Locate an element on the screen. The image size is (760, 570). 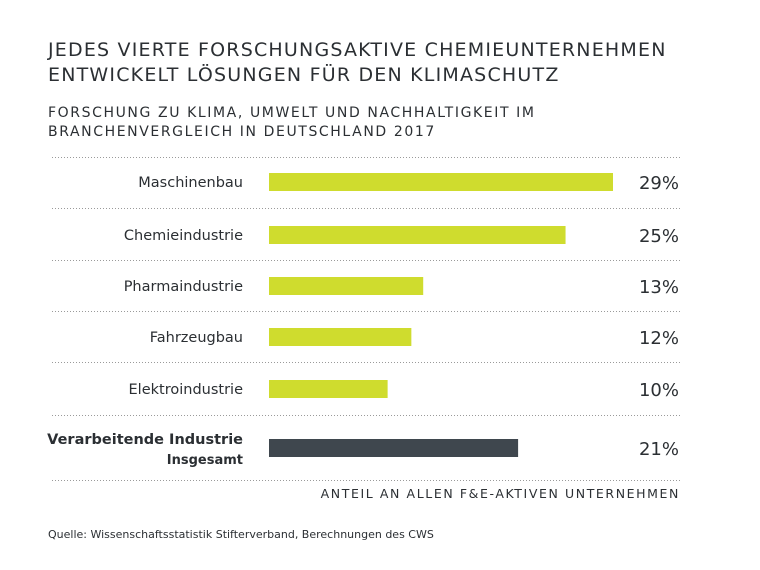
category-label: Maschinenbau is located at coordinates (190, 183).